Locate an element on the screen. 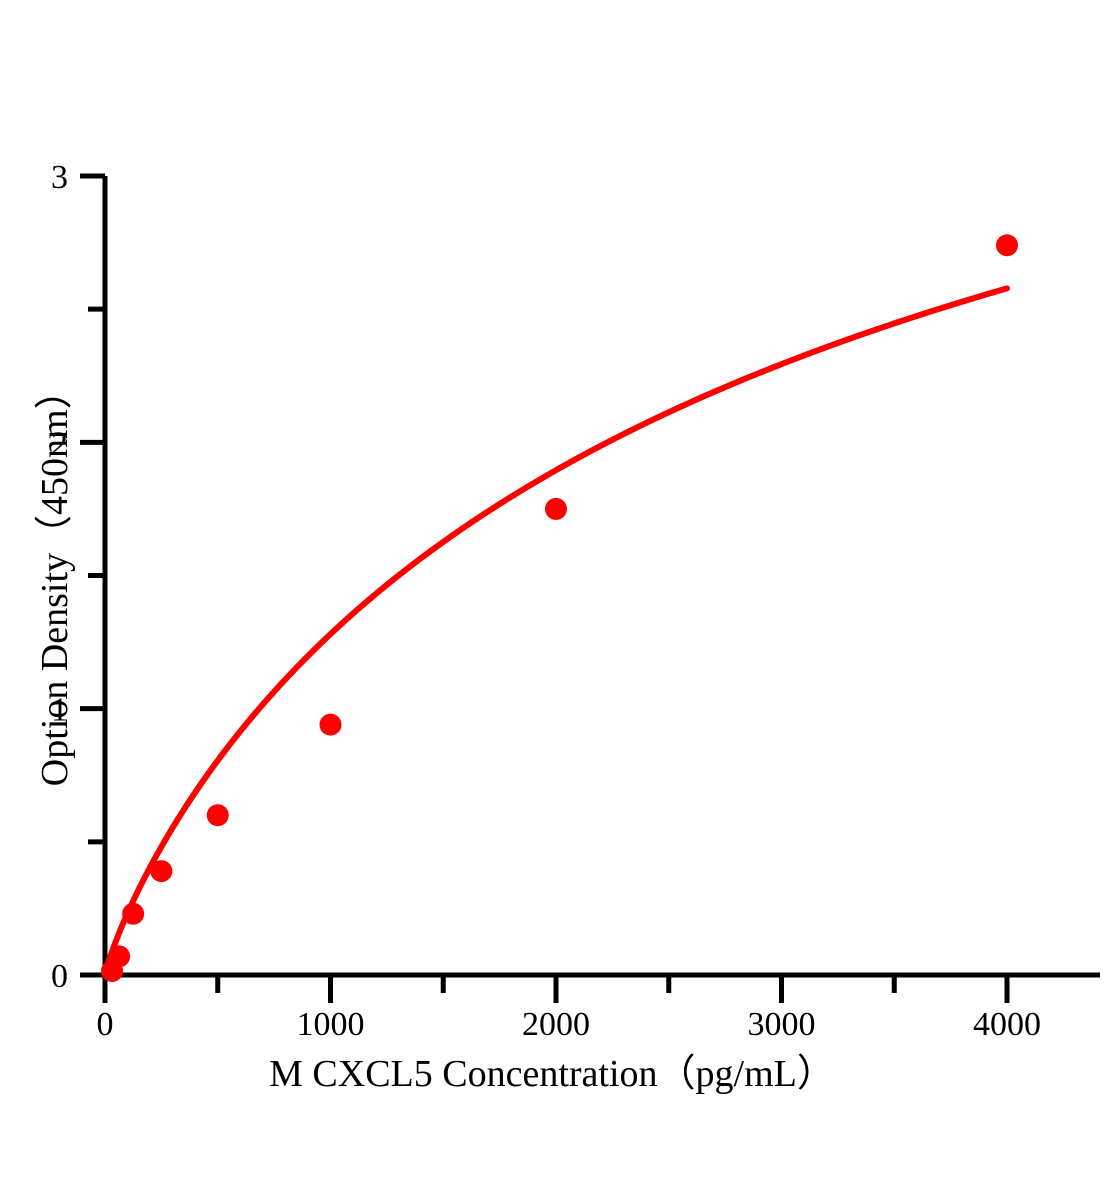 The image size is (1104, 1200). y-axis-ticks is located at coordinates (92, 575).